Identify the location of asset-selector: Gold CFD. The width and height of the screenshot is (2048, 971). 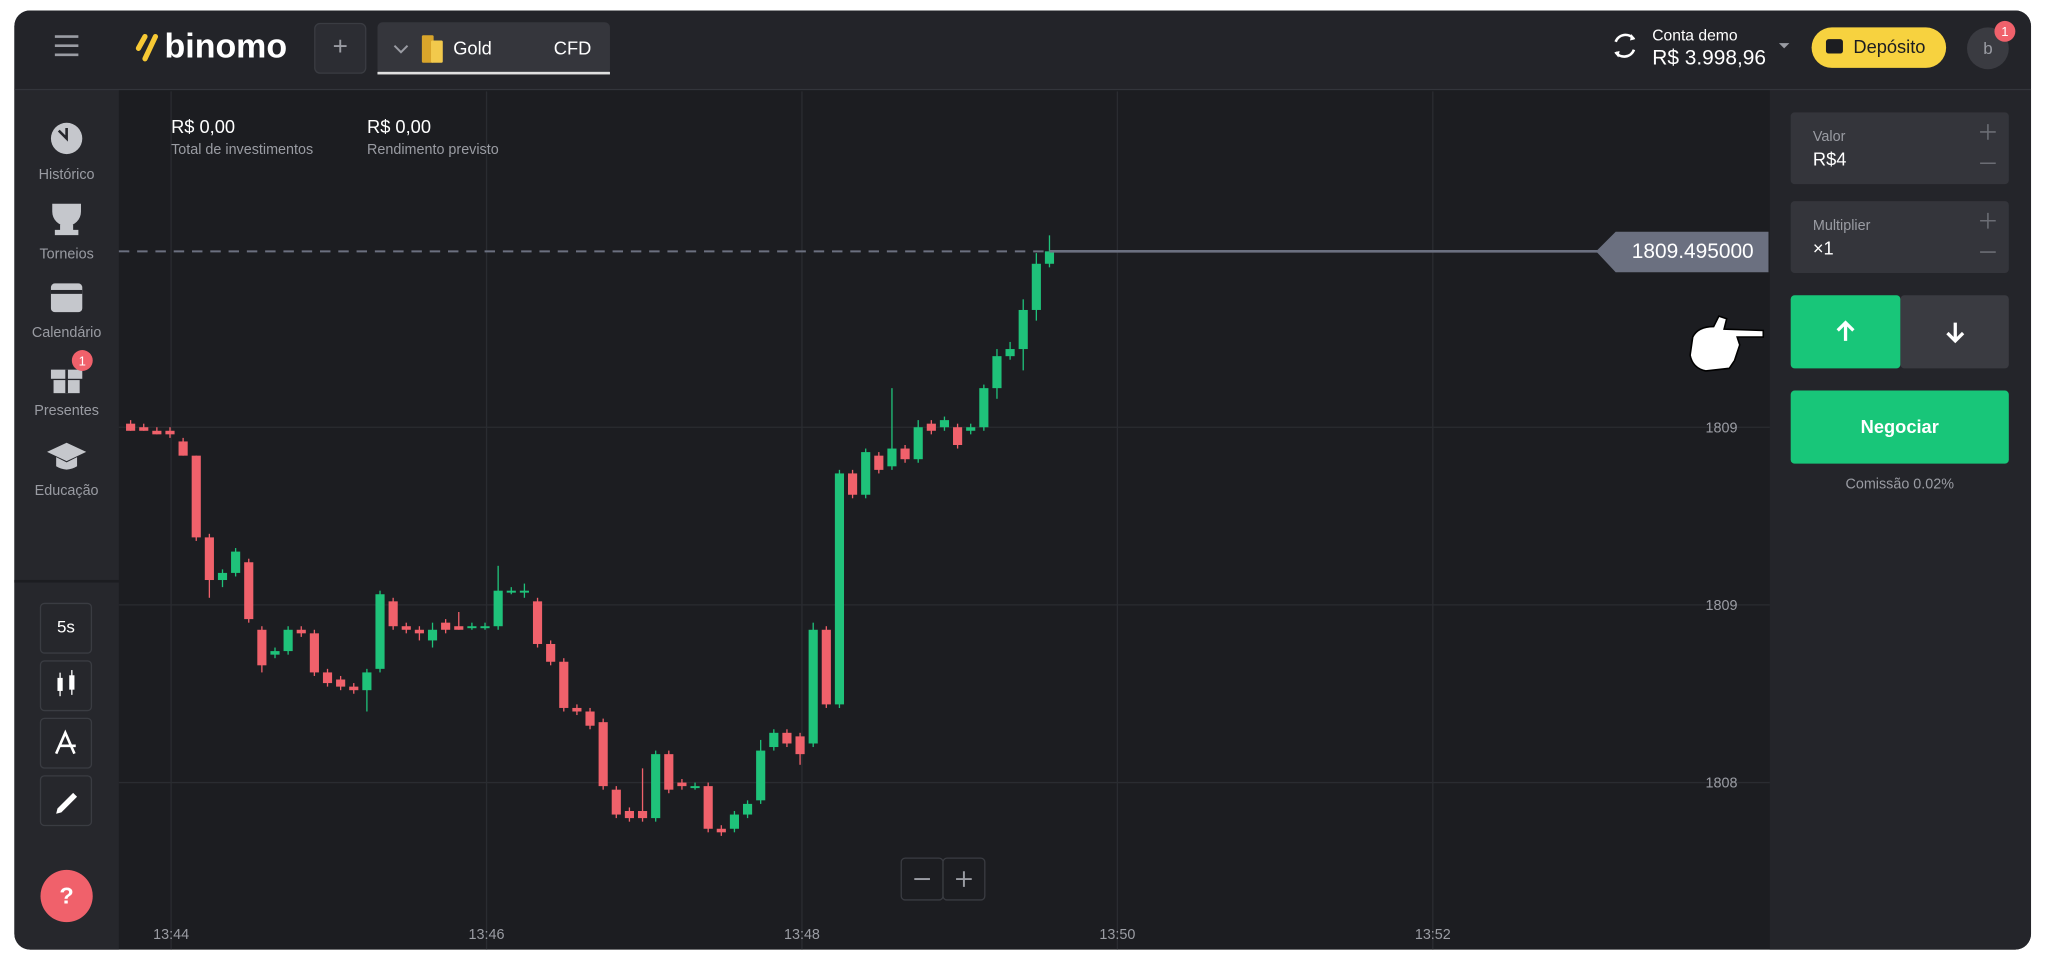
(493, 48).